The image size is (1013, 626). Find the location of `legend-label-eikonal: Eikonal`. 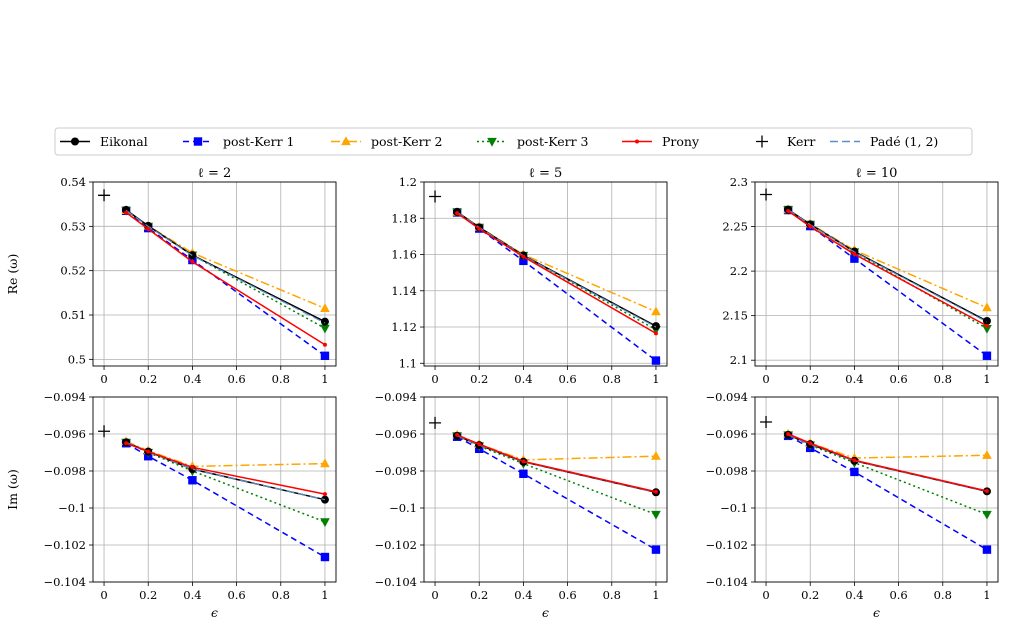

legend-label-eikonal: Eikonal is located at coordinates (124, 141).